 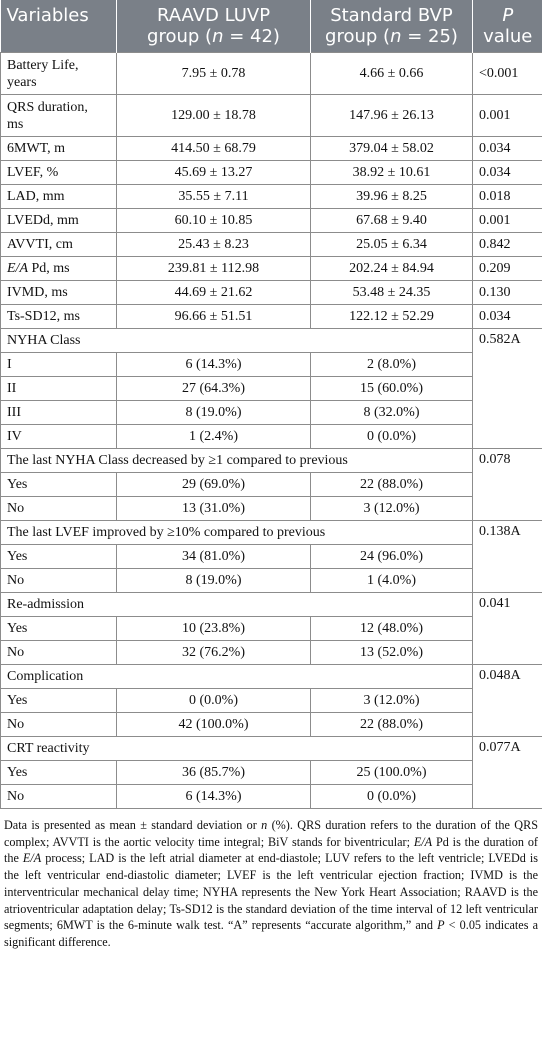 What do you see at coordinates (271, 412) in the screenshot?
I see `table-row: III 8 (19.0%) 8 (32.0%)` at bounding box center [271, 412].